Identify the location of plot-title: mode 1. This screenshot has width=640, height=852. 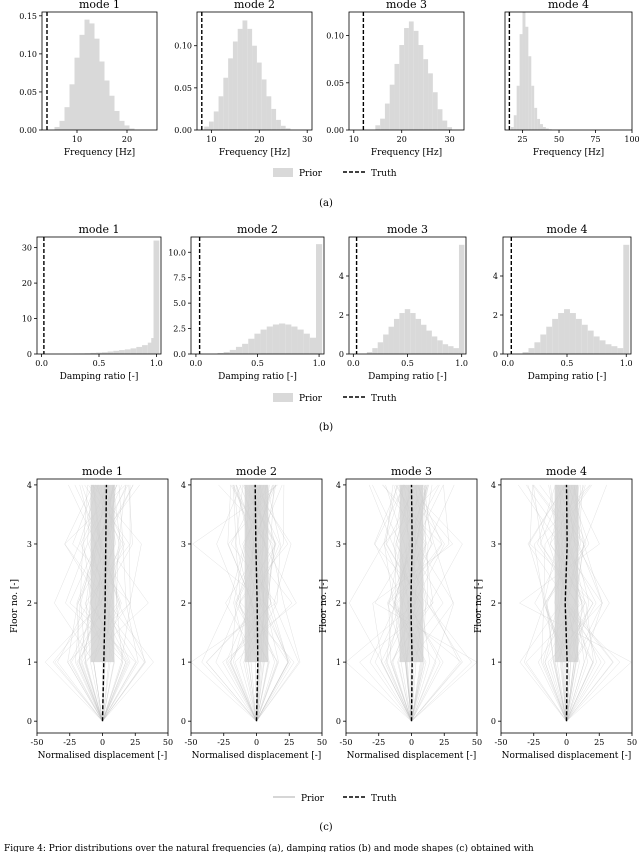
(102, 471).